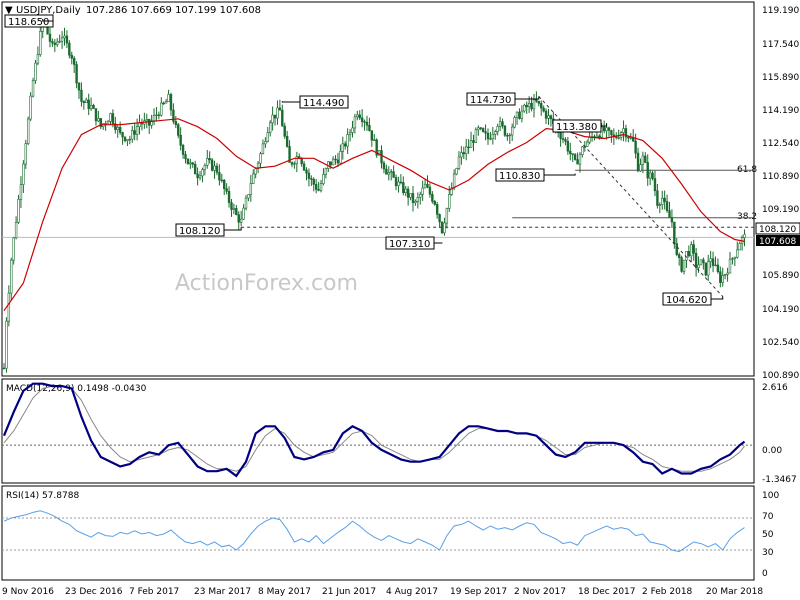 This screenshot has width=800, height=600. Describe the element at coordinates (780, 343) in the screenshot. I see `price-y-tick: 102.540` at that location.